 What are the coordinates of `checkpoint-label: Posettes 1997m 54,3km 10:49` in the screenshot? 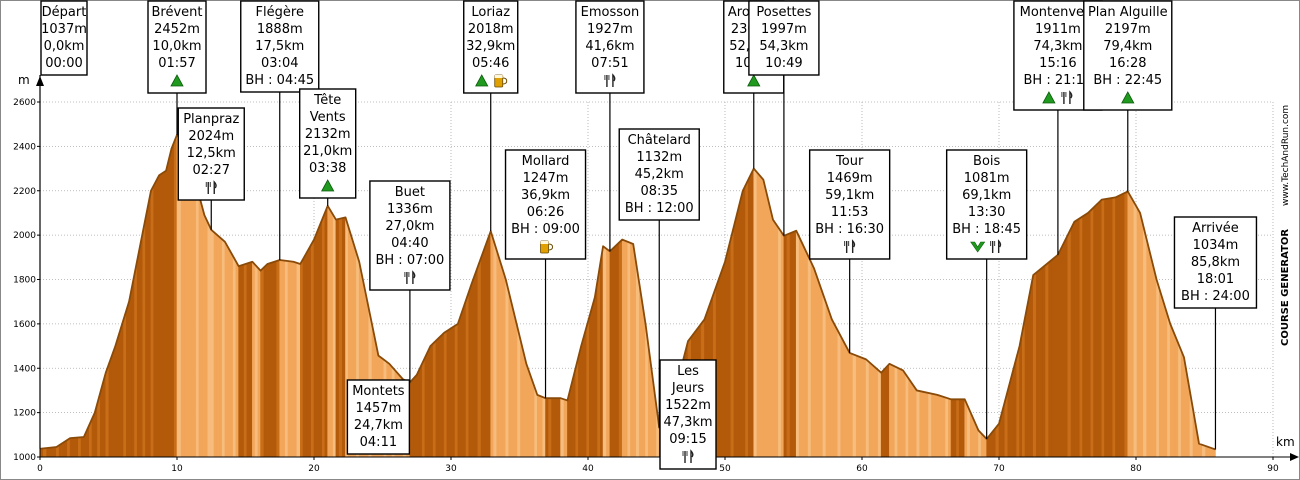 It's located at (784, 118).